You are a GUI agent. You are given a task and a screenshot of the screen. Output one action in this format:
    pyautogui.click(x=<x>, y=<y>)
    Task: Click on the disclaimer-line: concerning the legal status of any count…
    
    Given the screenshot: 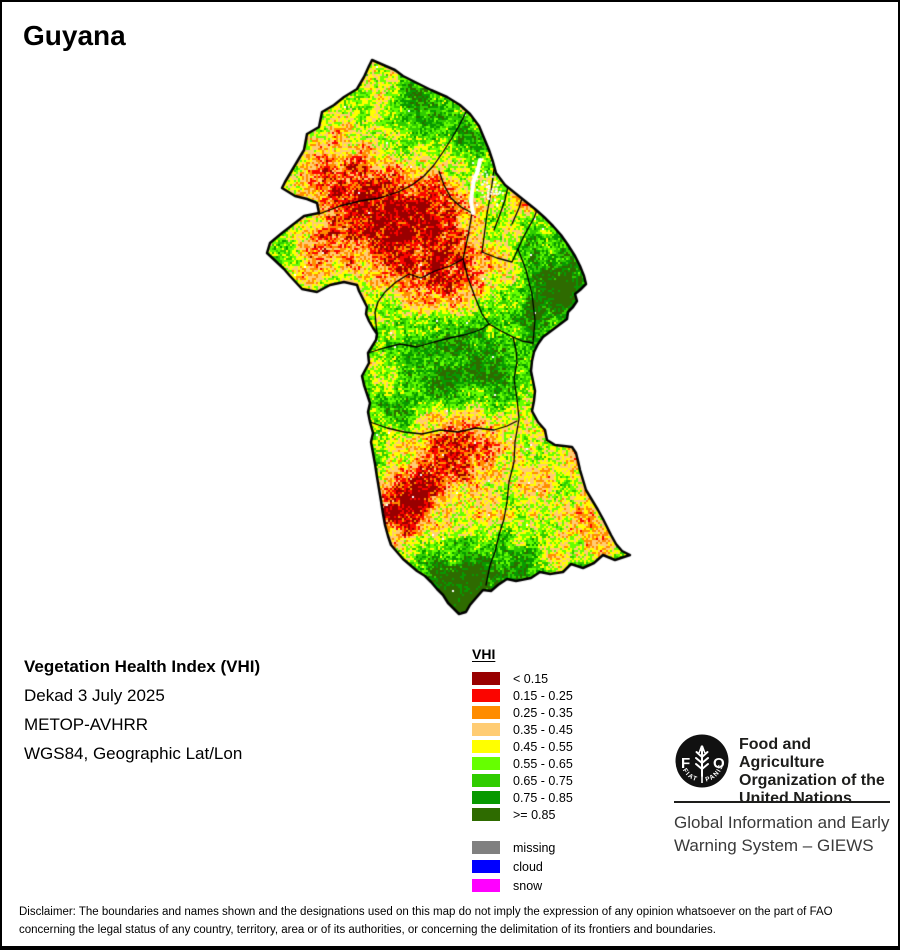 What is the action you would take?
    pyautogui.click(x=367, y=929)
    